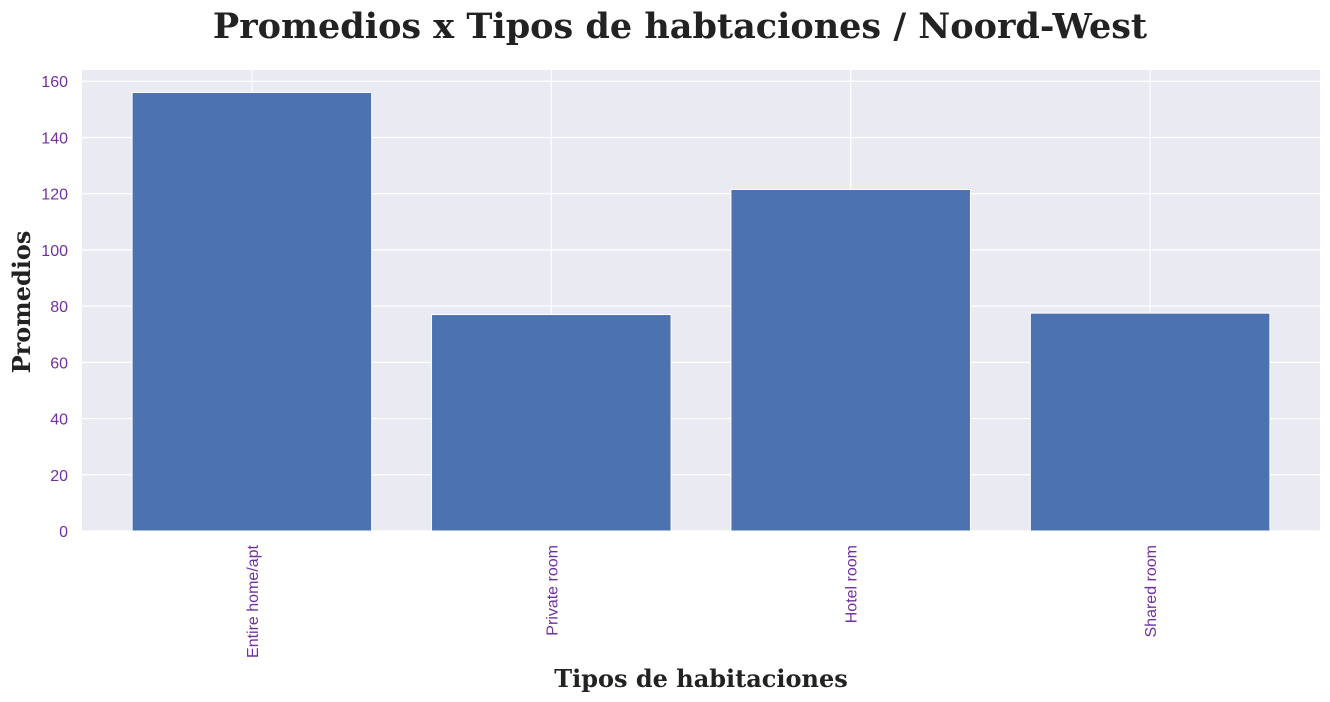  I want to click on y-tick-label: 0, so click(63, 532).